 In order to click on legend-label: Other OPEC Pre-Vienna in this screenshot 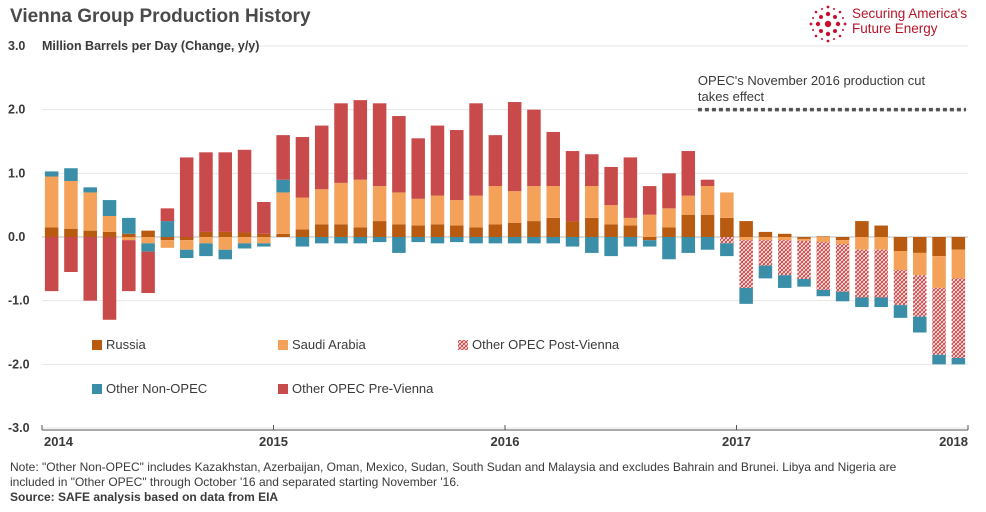, I will do `click(363, 388)`.